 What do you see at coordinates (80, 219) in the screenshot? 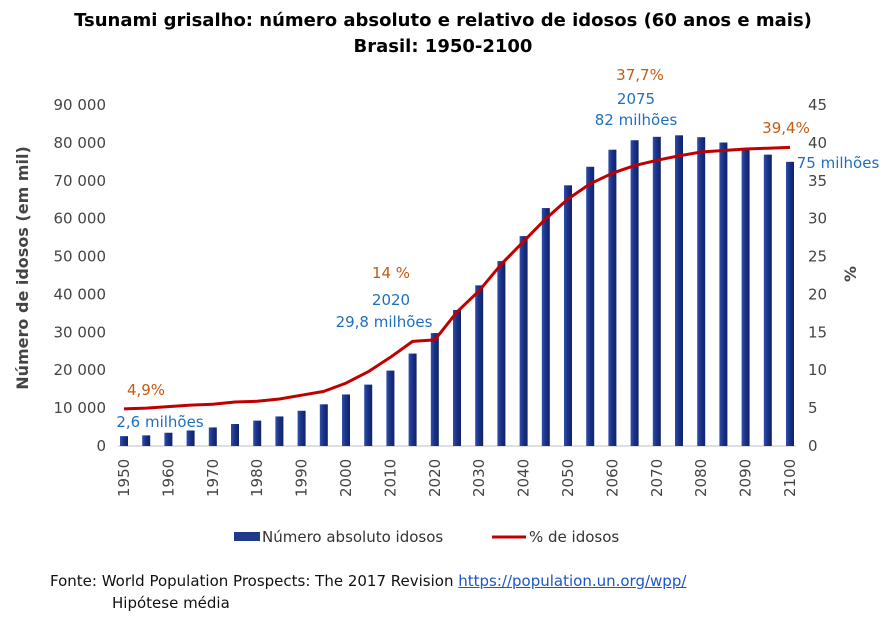
I see `y-tick-label: 60 000` at bounding box center [80, 219].